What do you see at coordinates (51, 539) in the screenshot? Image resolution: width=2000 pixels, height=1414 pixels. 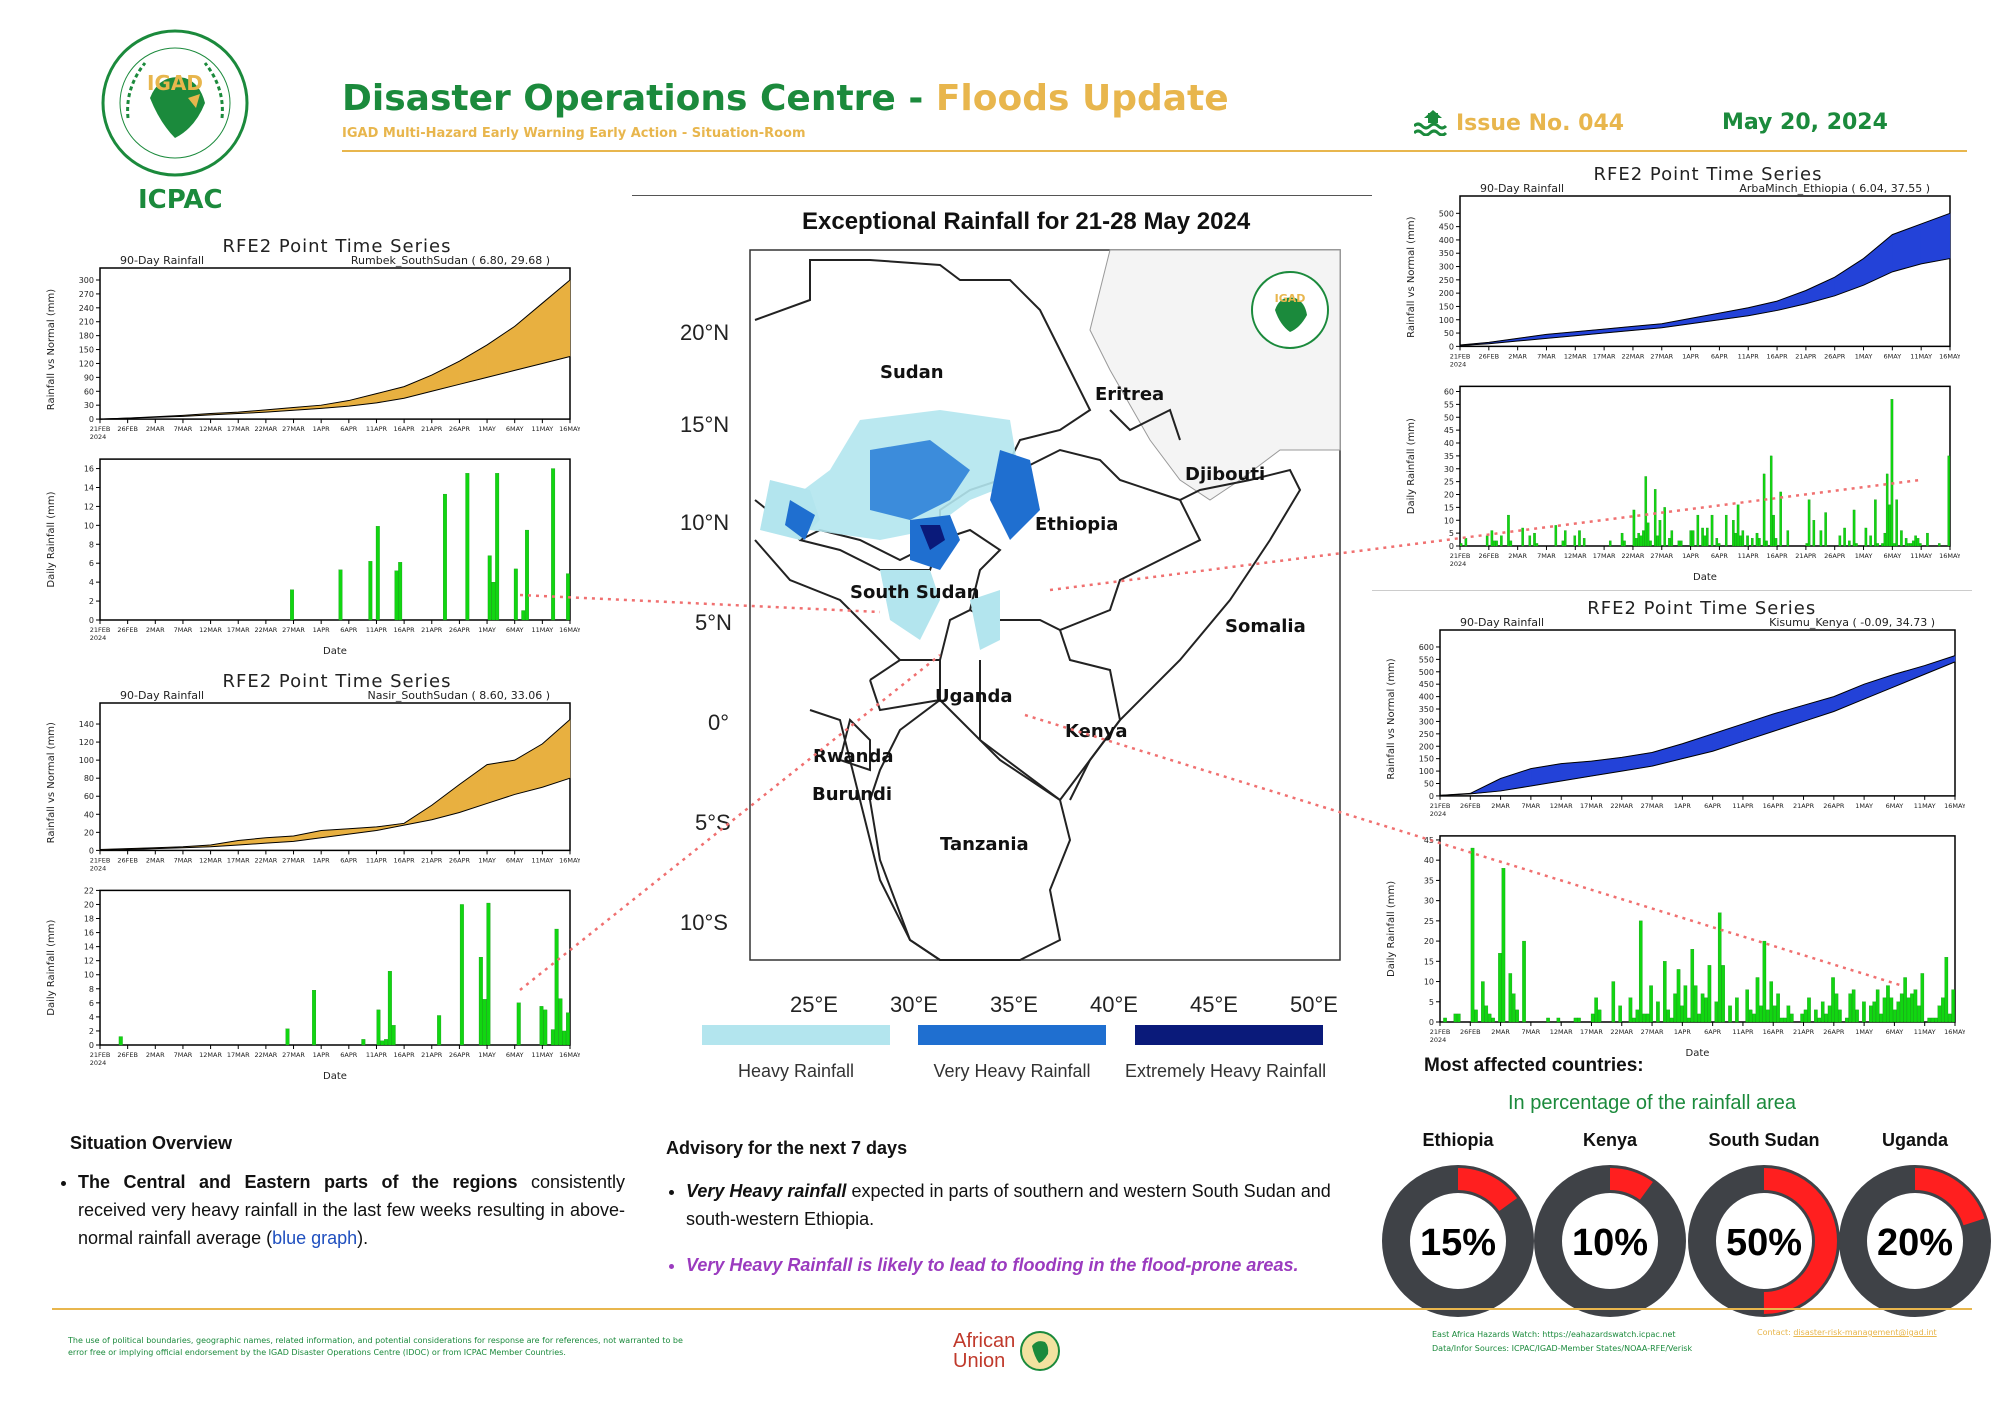 I see `y-axis-label: Daily Rainfall (mm)` at bounding box center [51, 539].